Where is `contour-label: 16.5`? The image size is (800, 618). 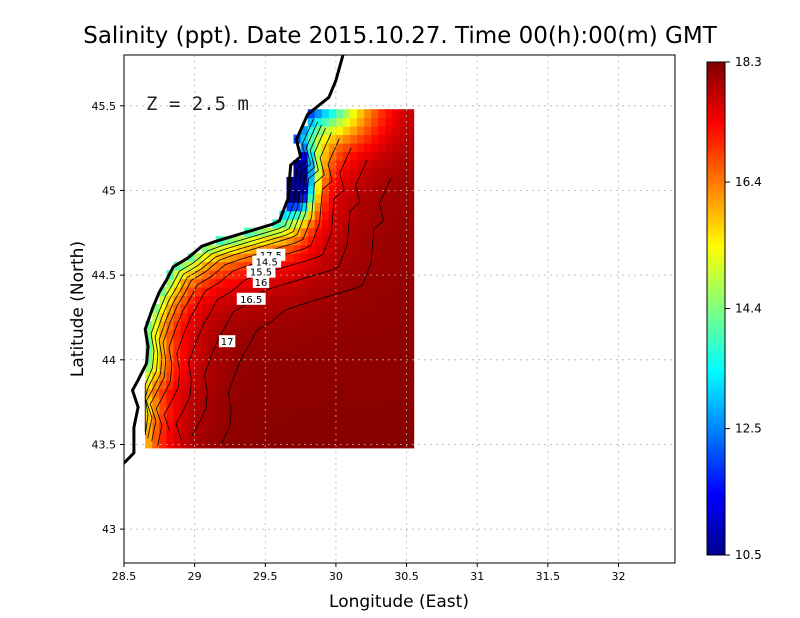
contour-label: 16.5 is located at coordinates (251, 299).